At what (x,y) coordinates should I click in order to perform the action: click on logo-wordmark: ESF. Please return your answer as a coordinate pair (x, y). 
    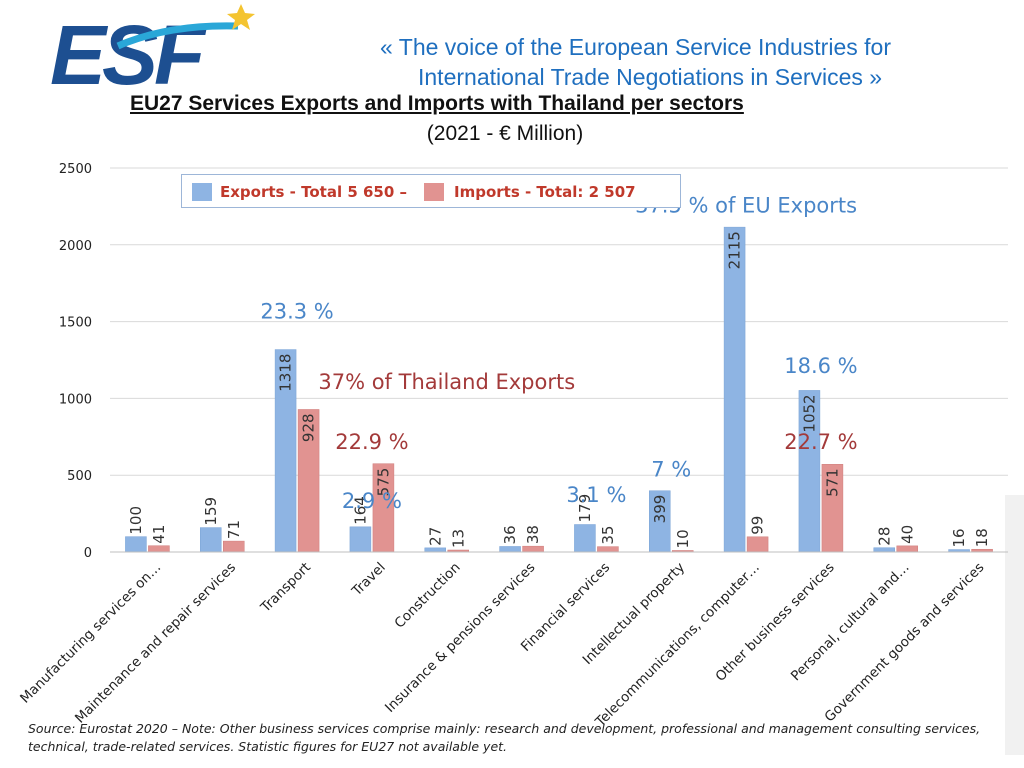
    Looking at the image, I should click on (131, 50).